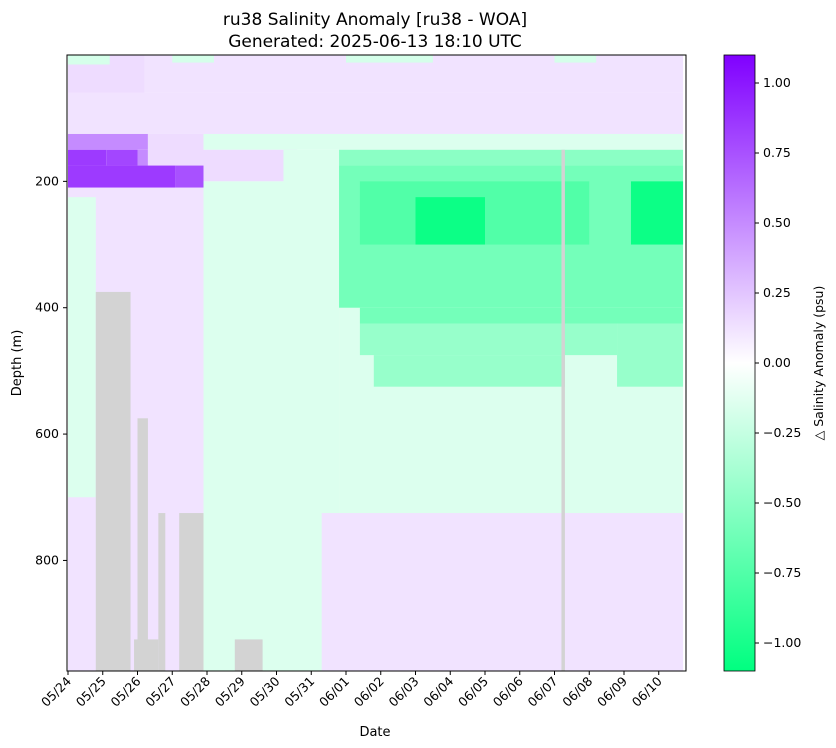  What do you see at coordinates (126, 691) in the screenshot?
I see `x-tick-label: 05/26` at bounding box center [126, 691].